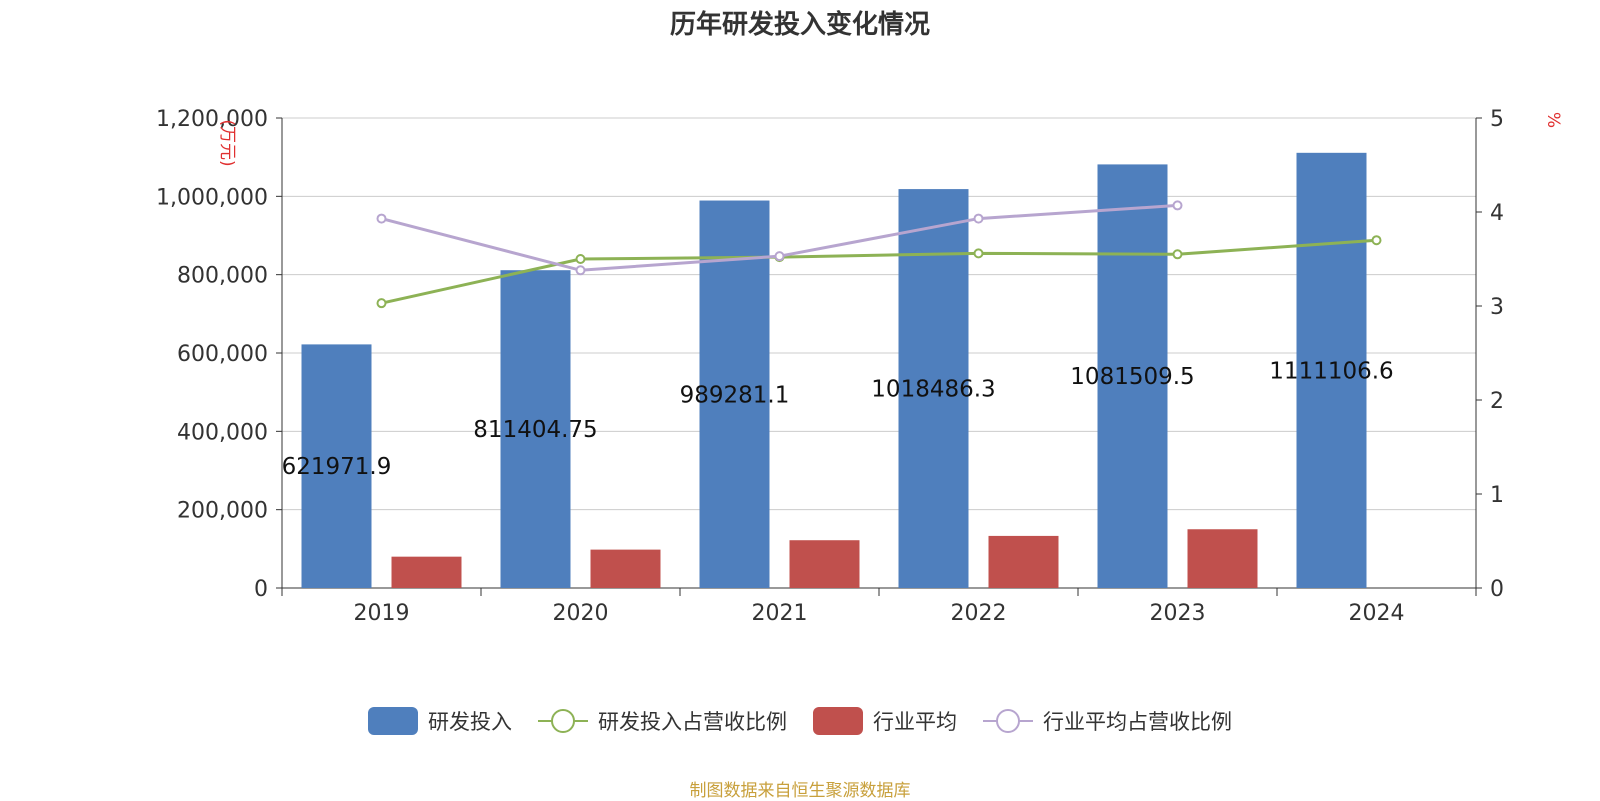  I want to click on data-source-note: 制图数据来自恒生聚源数据库, so click(800, 791).